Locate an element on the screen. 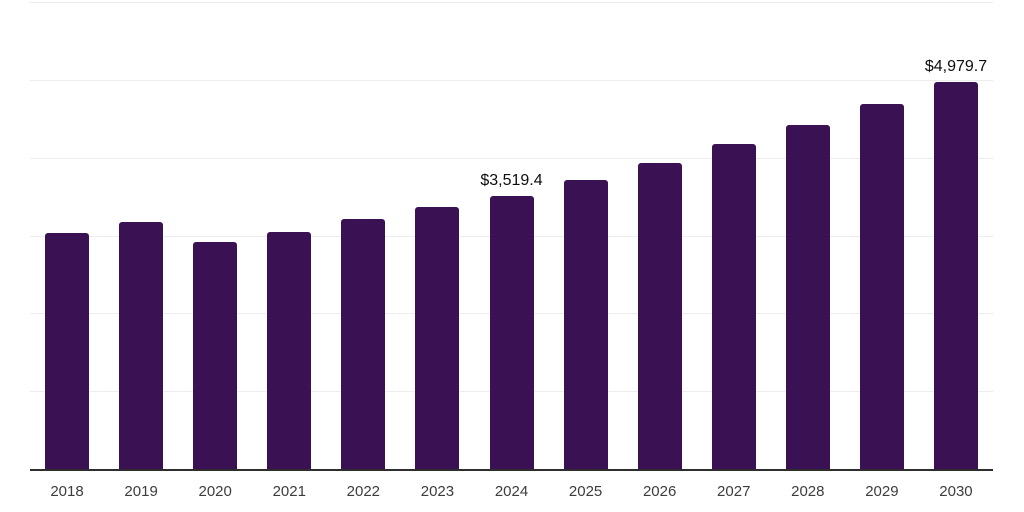  bar-2023 is located at coordinates (437, 338).